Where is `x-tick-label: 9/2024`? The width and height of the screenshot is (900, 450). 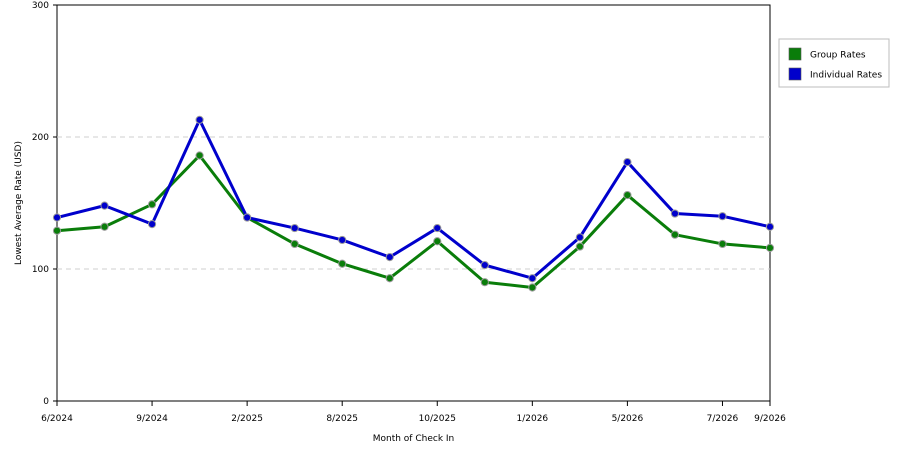 x-tick-label: 9/2024 is located at coordinates (152, 419).